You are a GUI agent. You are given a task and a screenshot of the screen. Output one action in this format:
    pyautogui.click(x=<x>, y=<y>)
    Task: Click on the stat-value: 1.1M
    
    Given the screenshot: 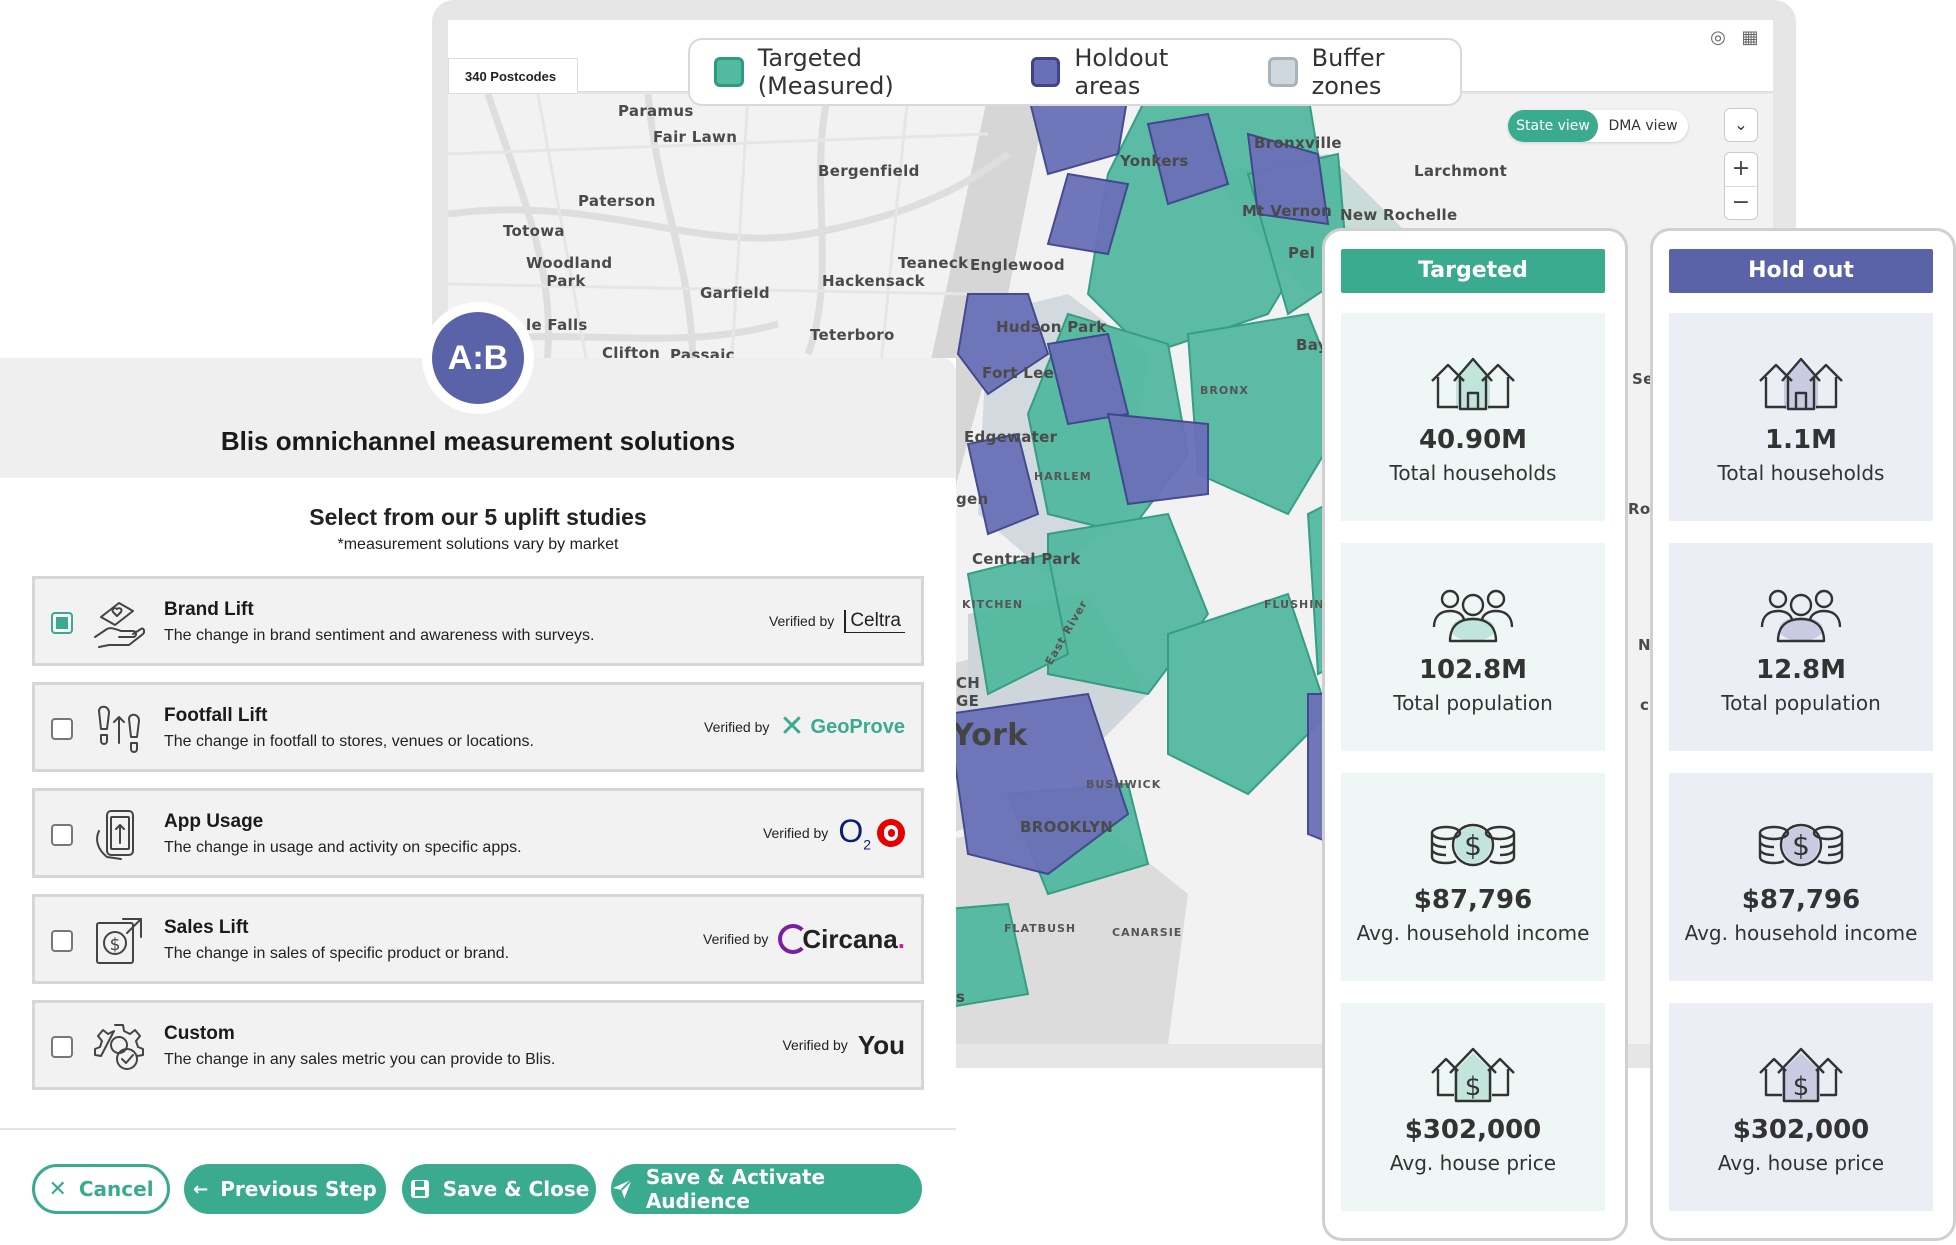 What is the action you would take?
    pyautogui.click(x=1801, y=440)
    